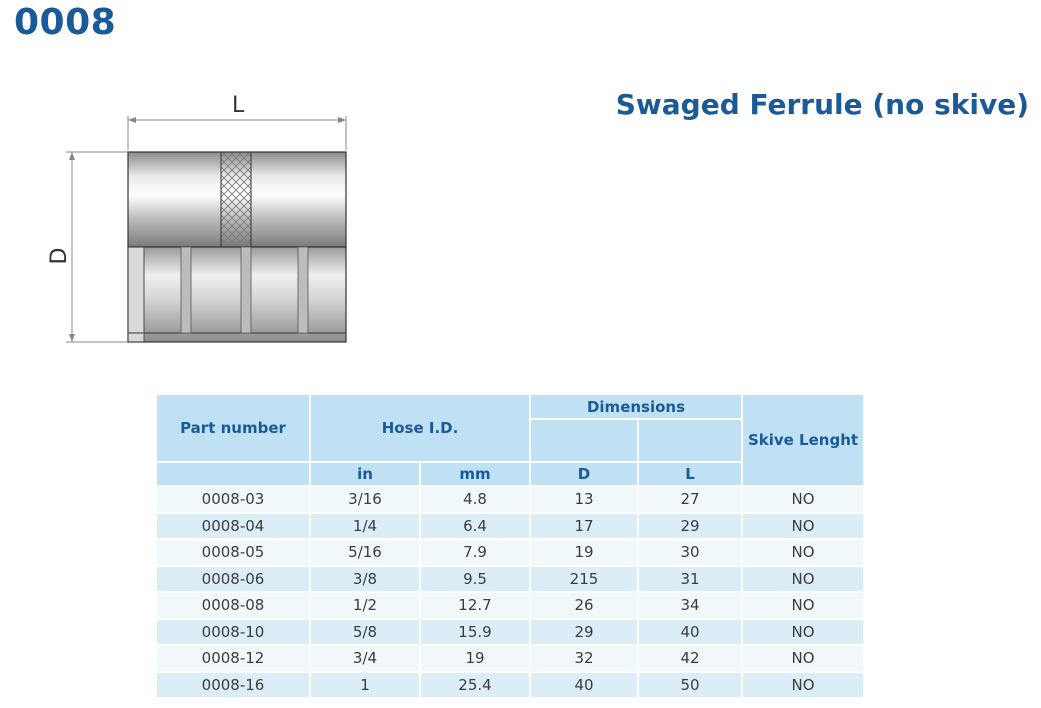  What do you see at coordinates (690, 474) in the screenshot?
I see `header-l: L` at bounding box center [690, 474].